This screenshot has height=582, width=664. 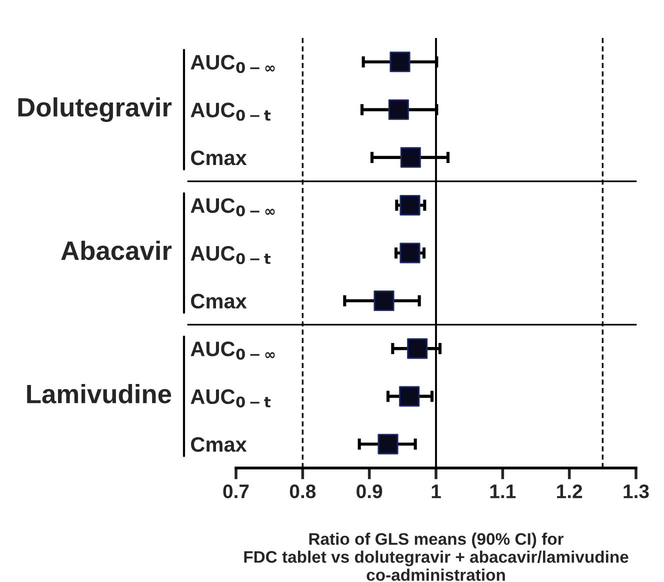 I want to click on x-tick-label: 1, so click(x=436, y=491).